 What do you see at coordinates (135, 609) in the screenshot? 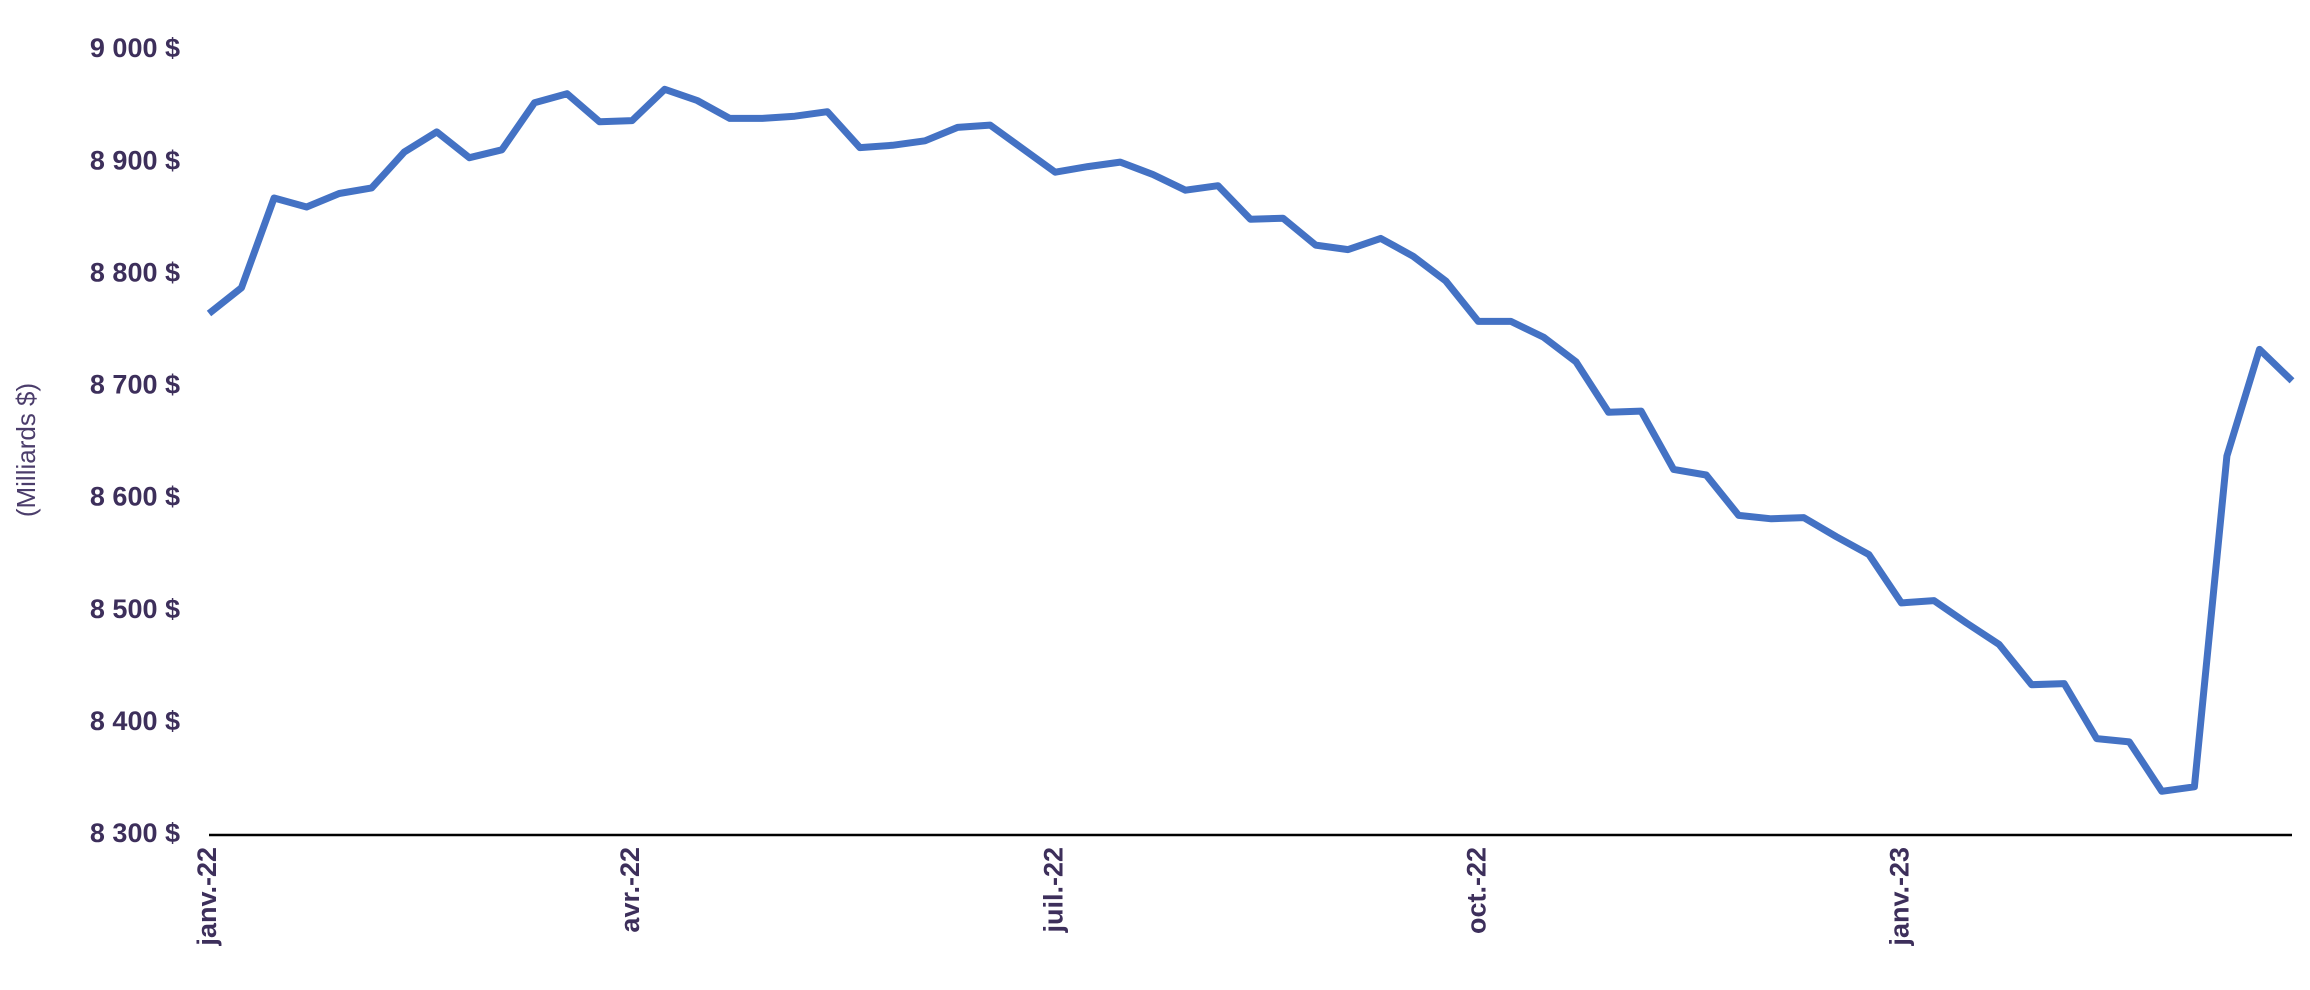
I see `y-tick-label: 8 500 $` at bounding box center [135, 609].